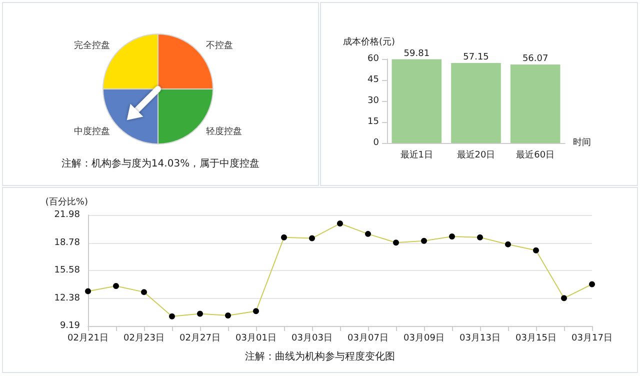  What do you see at coordinates (582, 142) in the screenshot?
I see `x-axis-title: 时间` at bounding box center [582, 142].